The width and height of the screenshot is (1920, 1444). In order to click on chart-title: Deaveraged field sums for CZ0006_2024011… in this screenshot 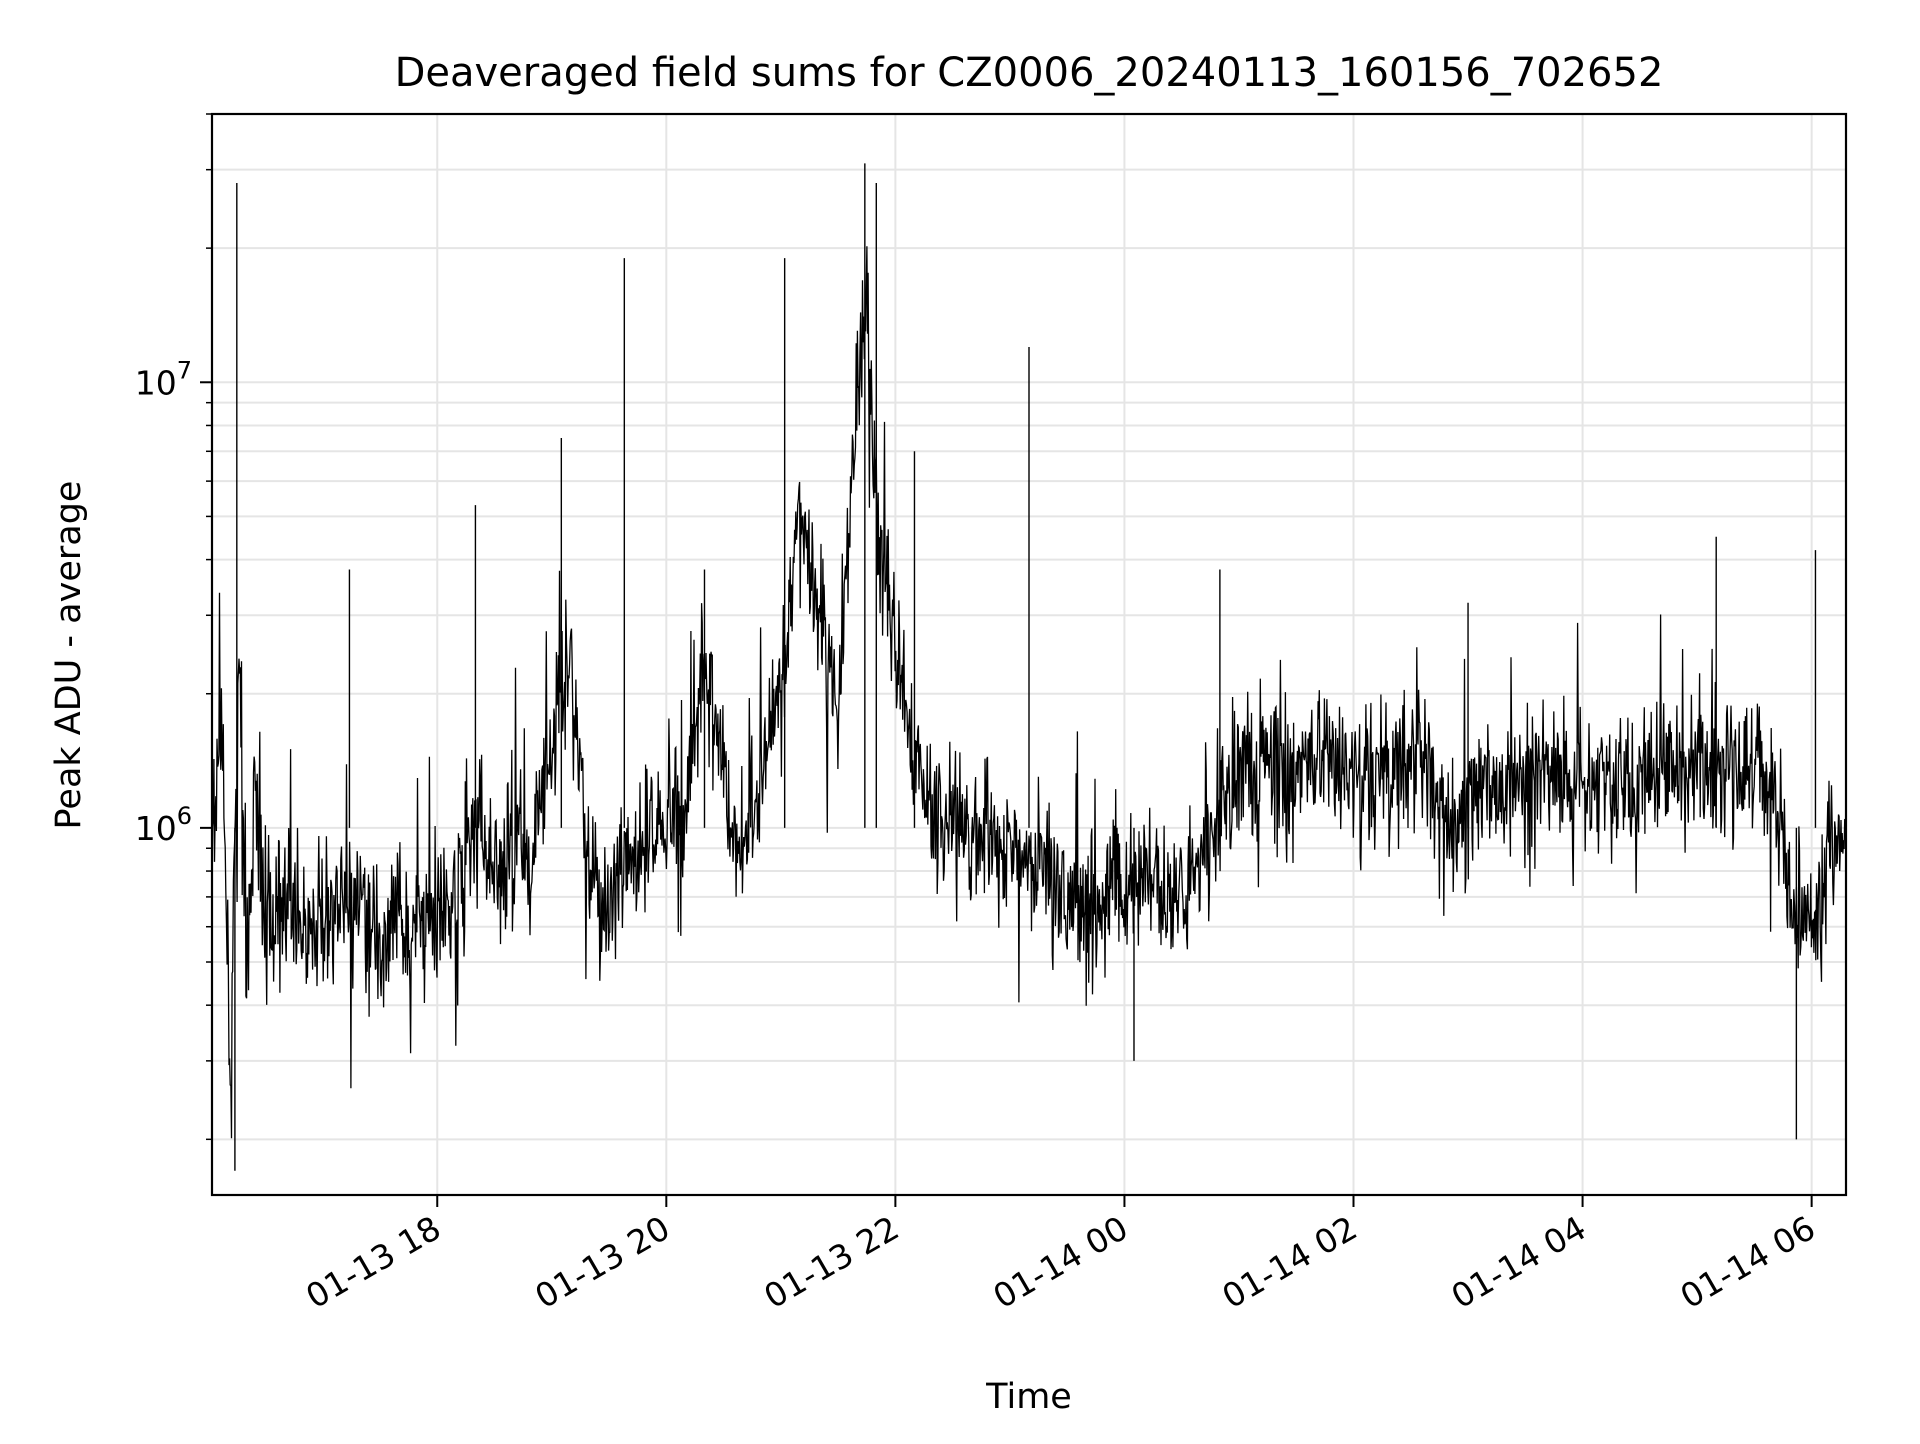, I will do `click(1029, 73)`.